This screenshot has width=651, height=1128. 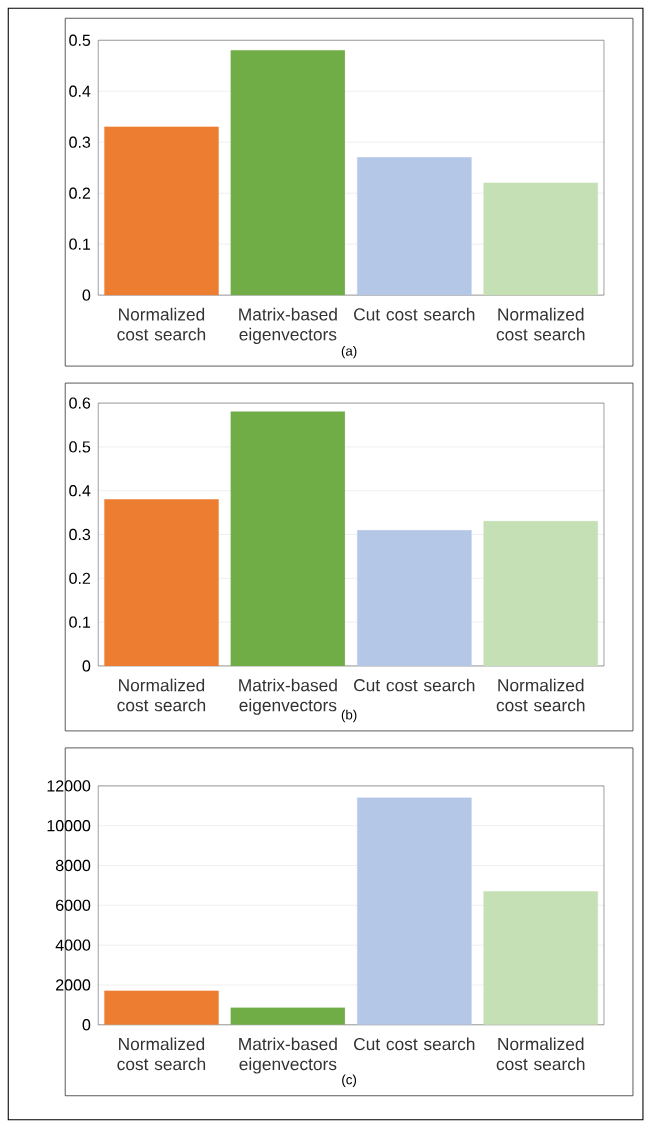 What do you see at coordinates (349, 716) in the screenshot?
I see `text: (b)` at bounding box center [349, 716].